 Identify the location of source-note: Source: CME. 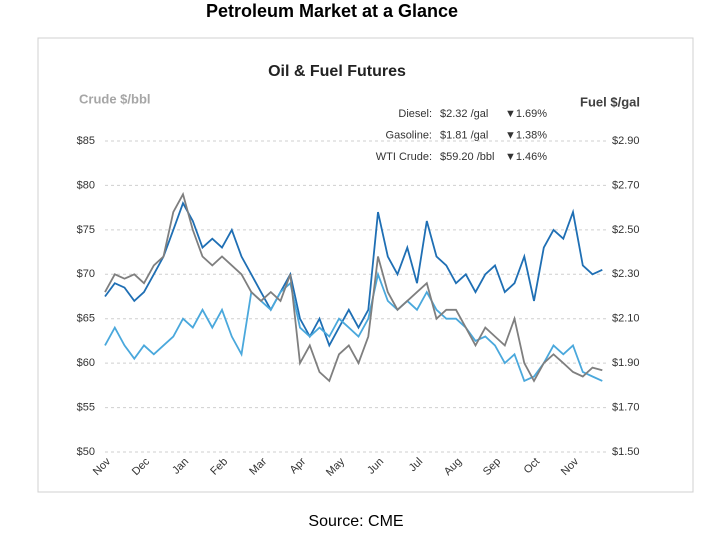
(355, 521).